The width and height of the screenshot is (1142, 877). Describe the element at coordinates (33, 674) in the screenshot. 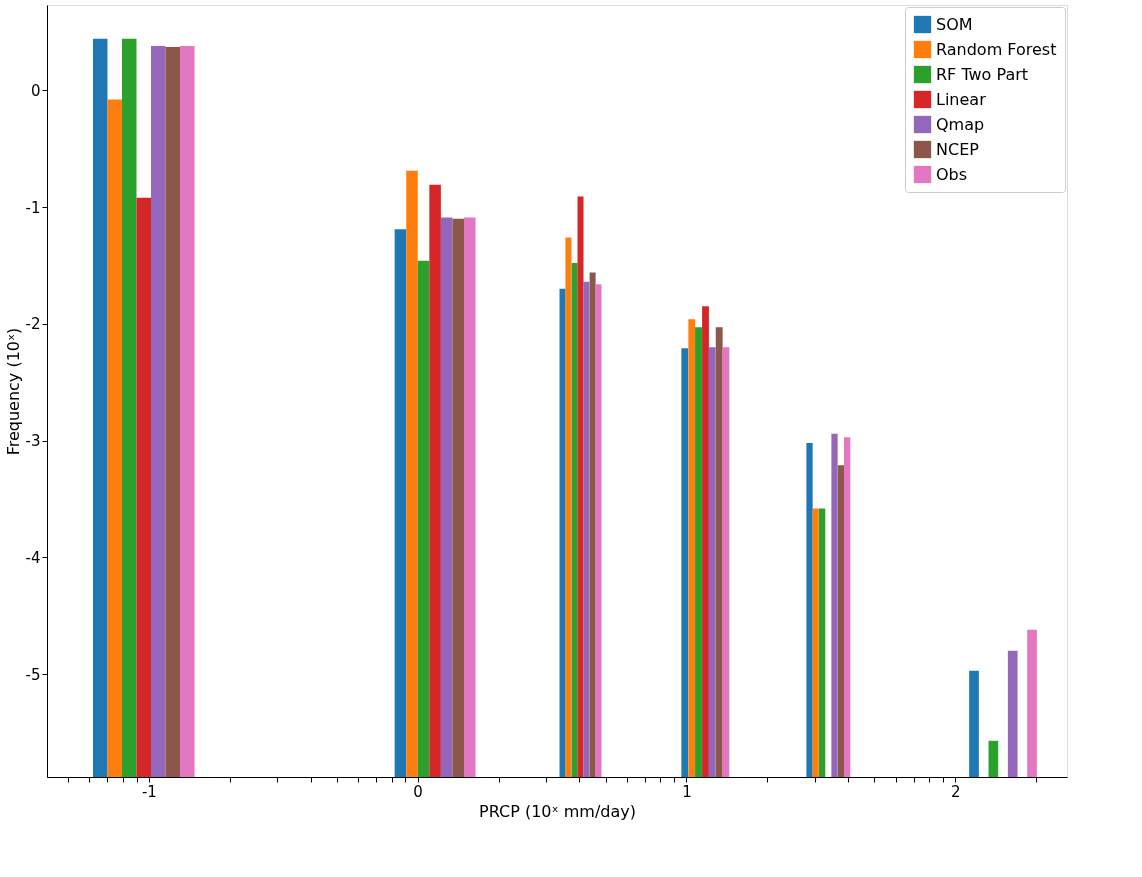

I see `y-tick-label: -5` at that location.